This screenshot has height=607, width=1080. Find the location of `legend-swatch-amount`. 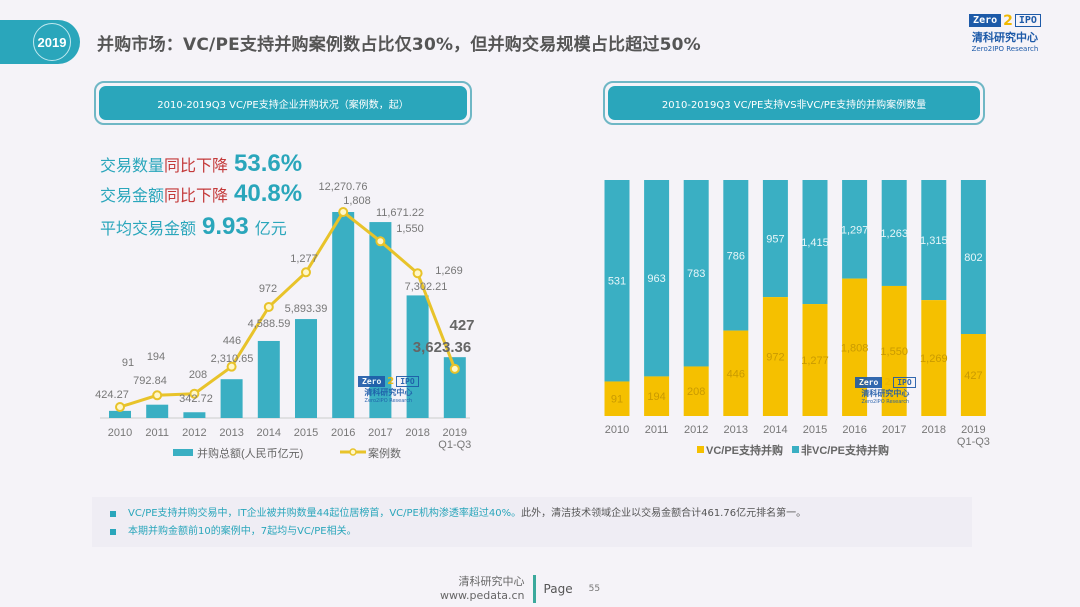

legend-swatch-amount is located at coordinates (183, 452).